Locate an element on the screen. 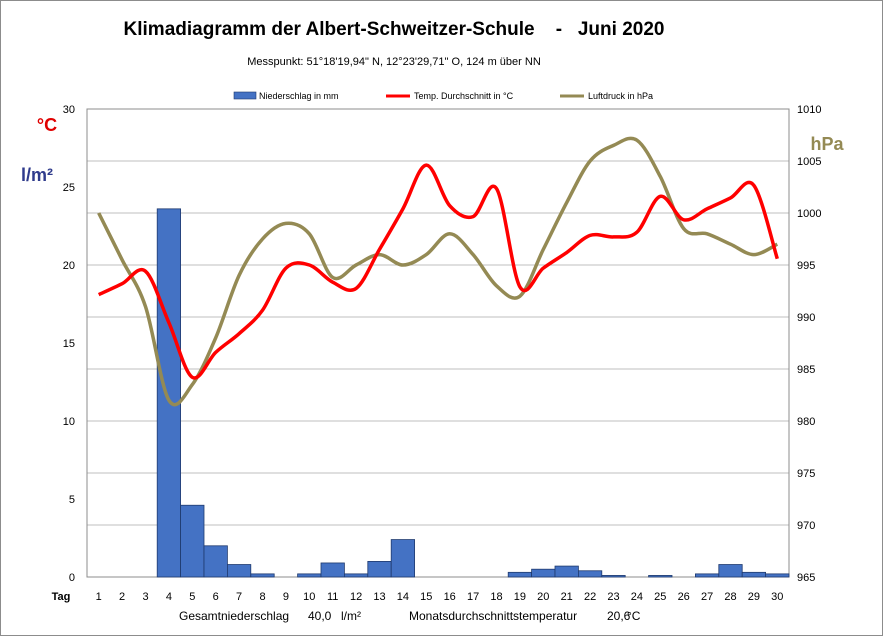 This screenshot has height=636, width=883. x-tick-label: 11 is located at coordinates (332, 597).